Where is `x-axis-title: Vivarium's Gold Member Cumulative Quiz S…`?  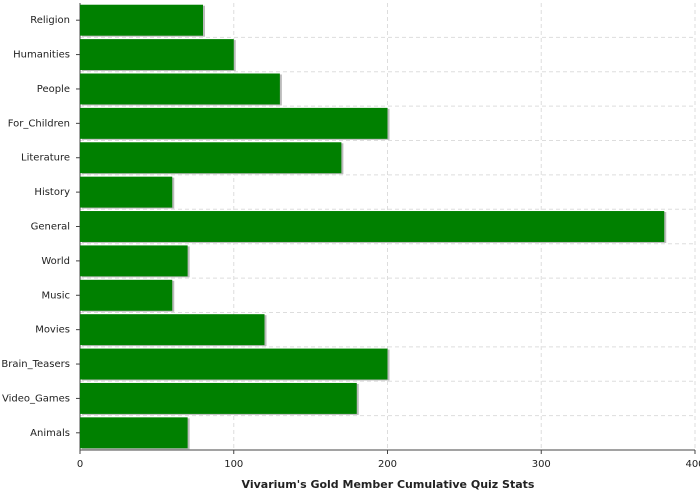 x-axis-title: Vivarium's Gold Member Cumulative Quiz S… is located at coordinates (388, 484).